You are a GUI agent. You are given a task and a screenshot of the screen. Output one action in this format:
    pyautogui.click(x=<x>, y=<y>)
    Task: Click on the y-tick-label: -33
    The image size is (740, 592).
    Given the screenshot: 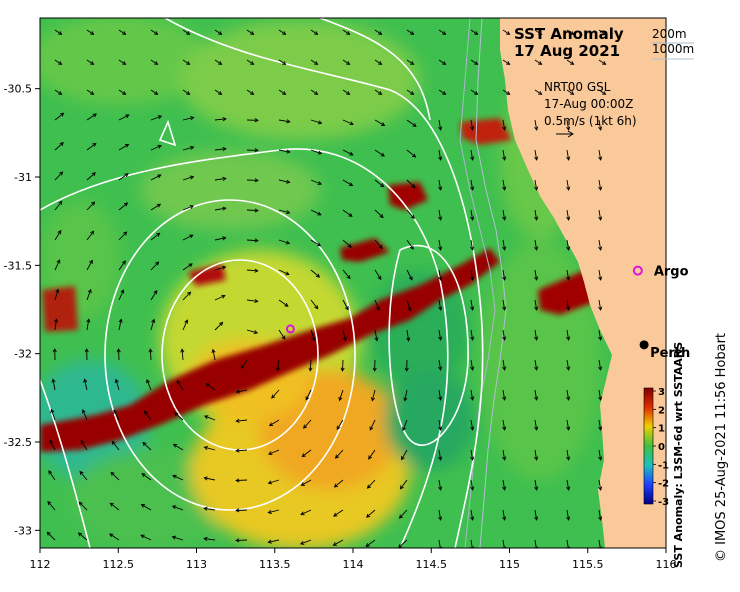 What is the action you would take?
    pyautogui.click(x=23, y=530)
    